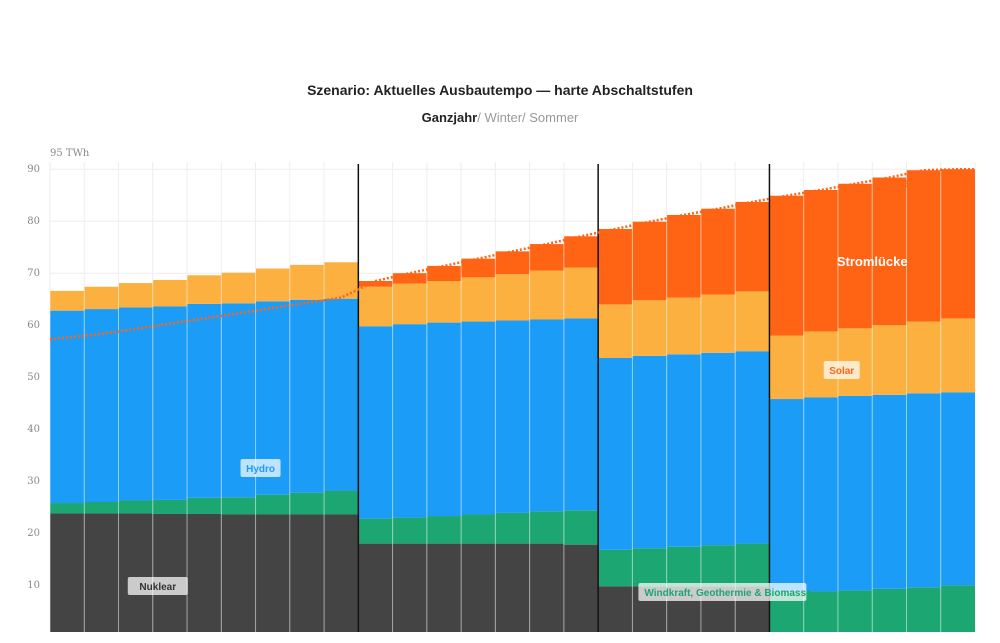 Image resolution: width=1000 pixels, height=643 pixels. What do you see at coordinates (902, 183) in the screenshot?
I see `demand-label: Verbrauch` at bounding box center [902, 183].